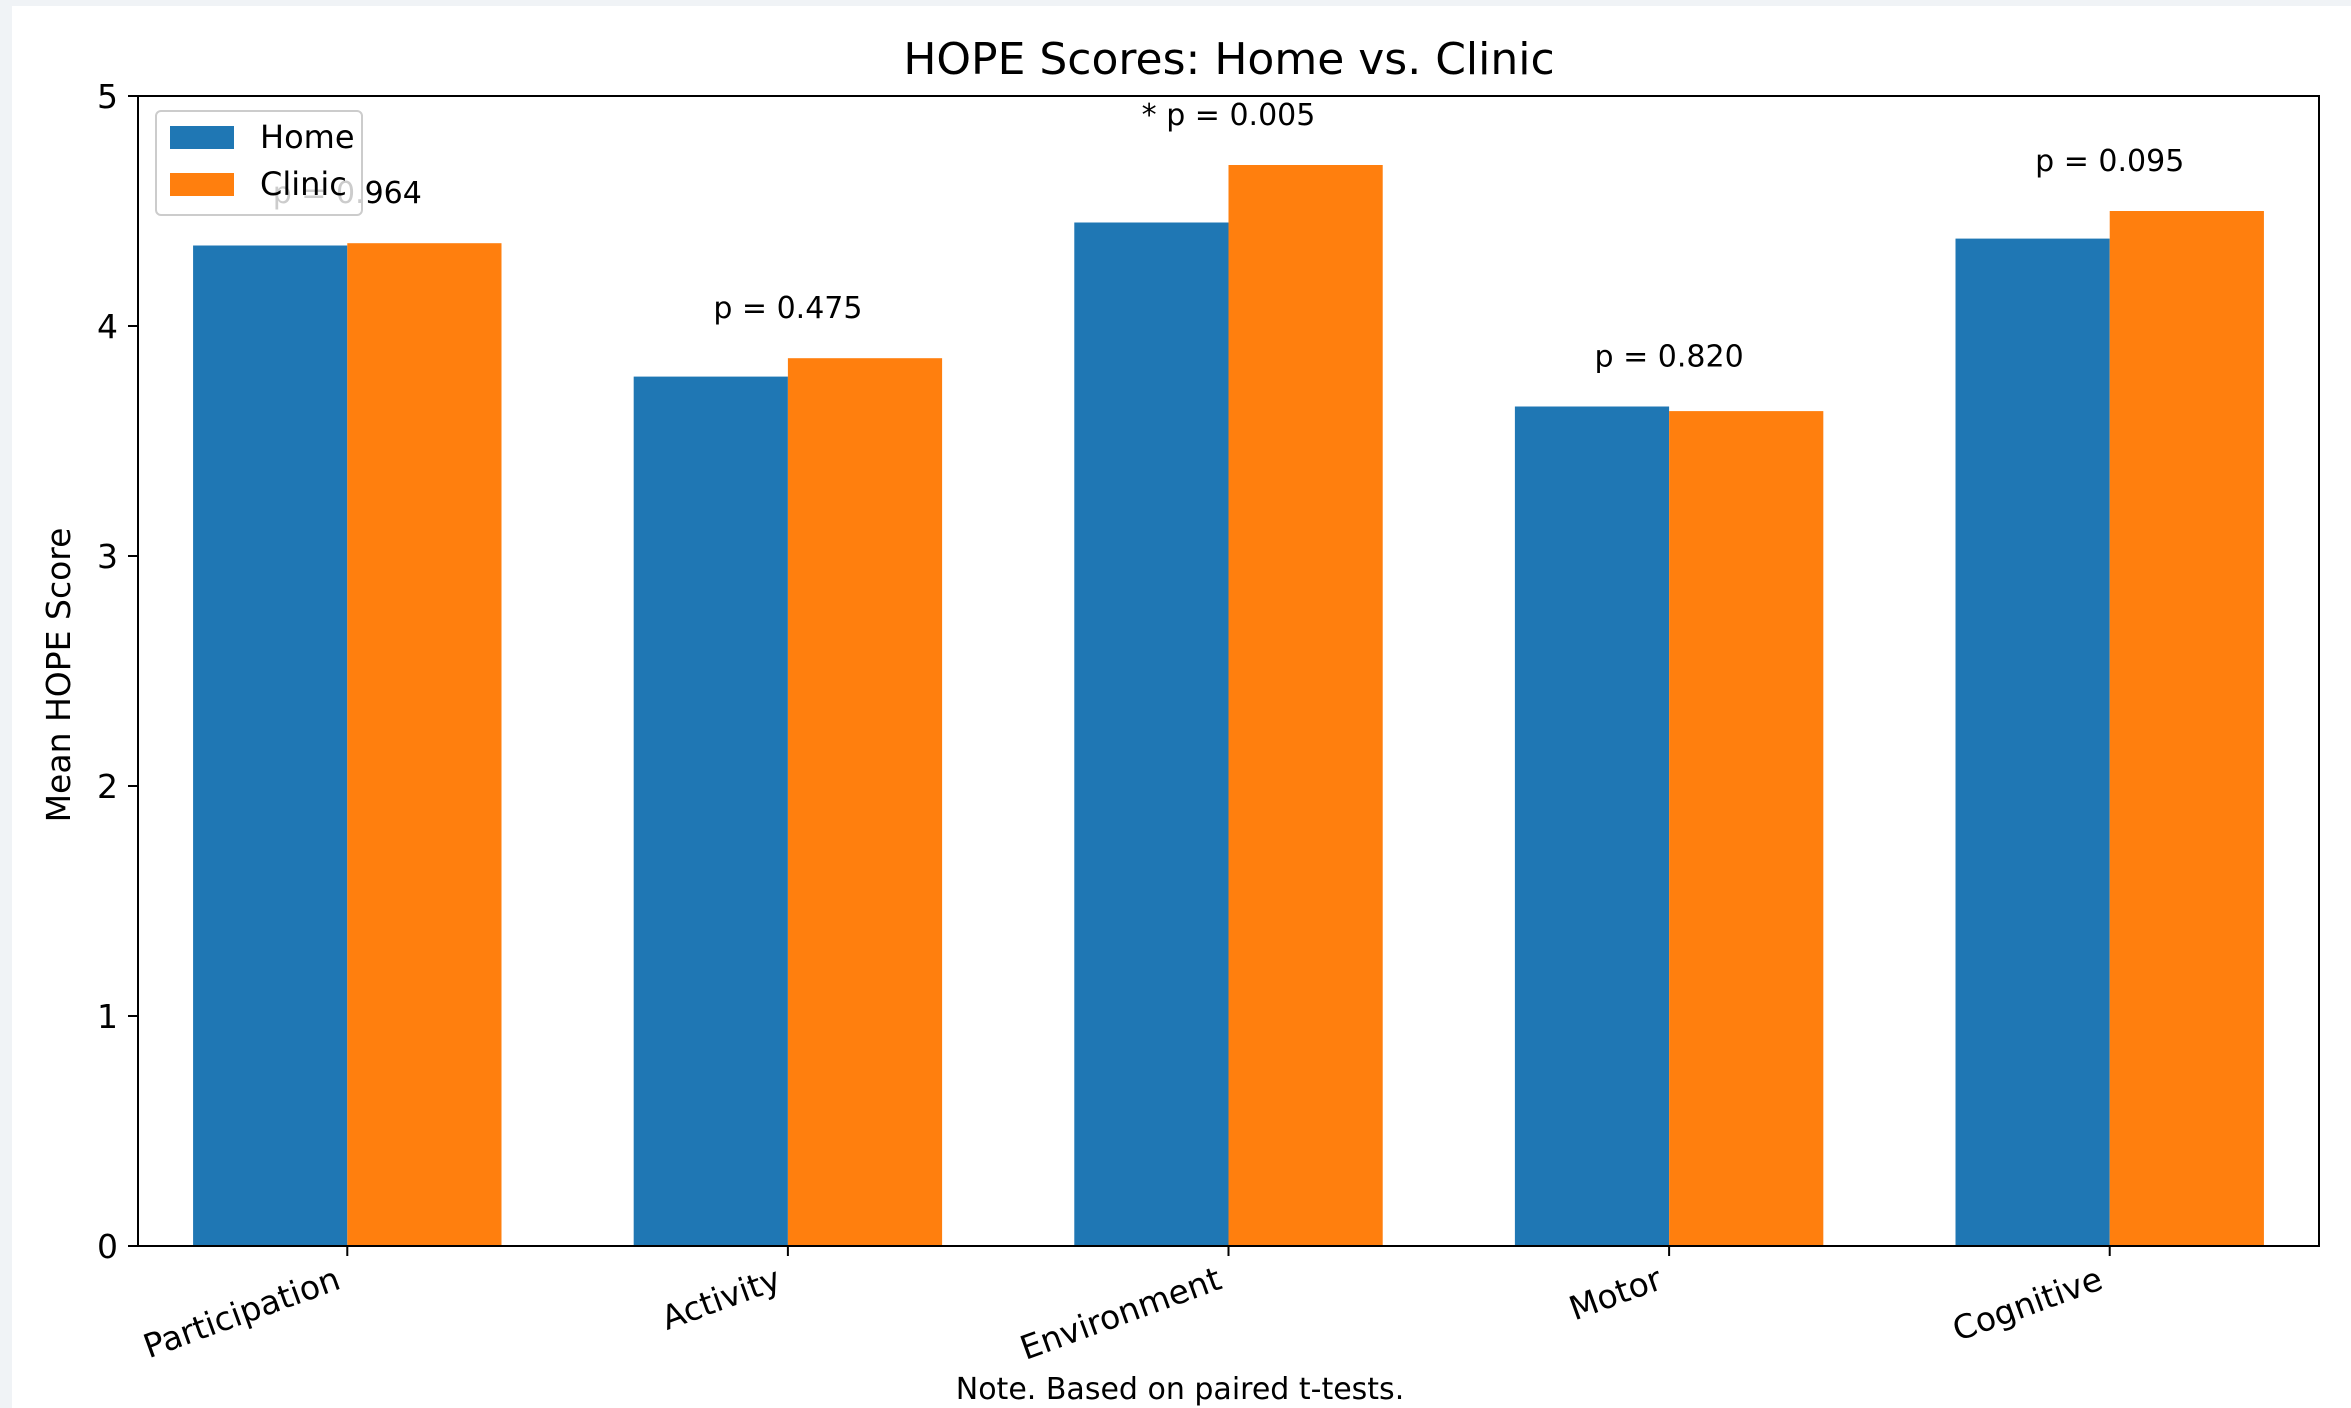 The width and height of the screenshot is (2351, 1408). Describe the element at coordinates (303, 184) in the screenshot. I see `legend-label-clinic: Clinic` at that location.